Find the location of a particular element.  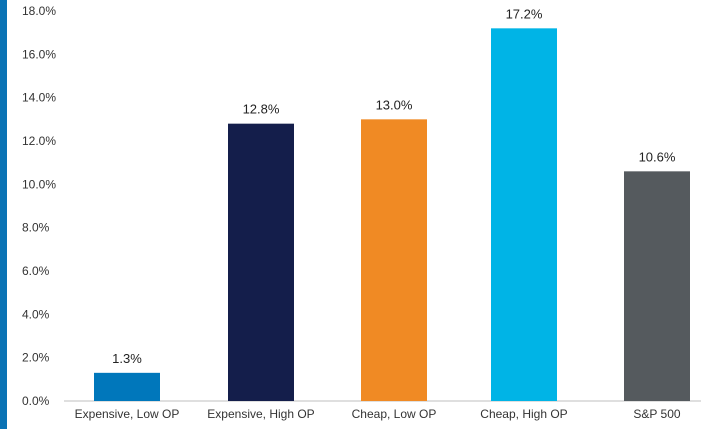

y-tick-label: 12.0% is located at coordinates (39, 141).